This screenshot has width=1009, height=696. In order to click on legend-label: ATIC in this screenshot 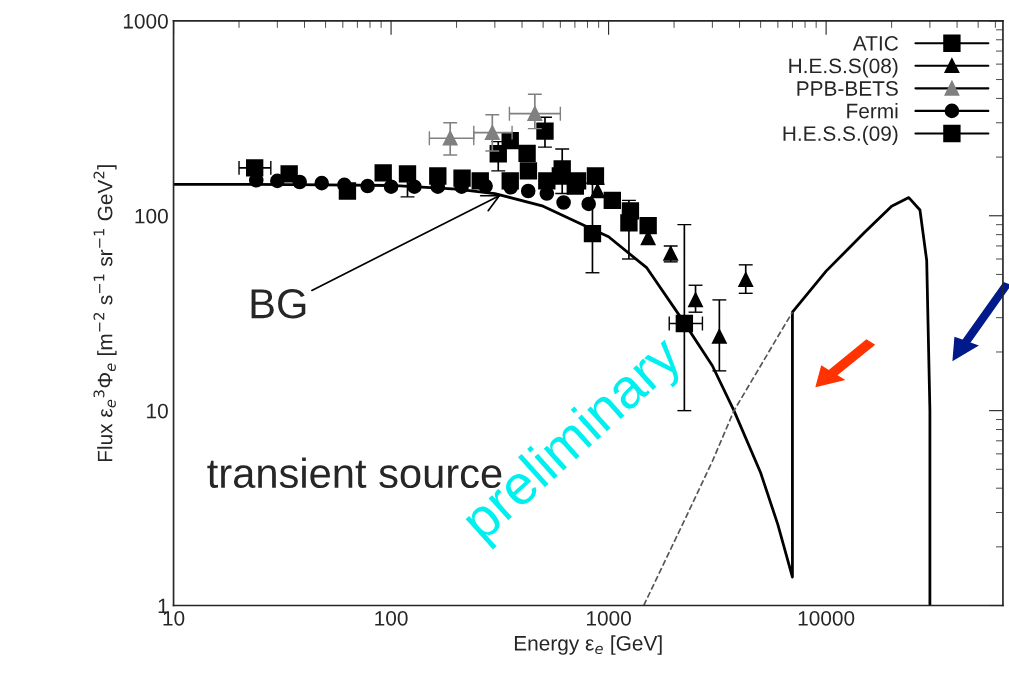, I will do `click(875, 43)`.